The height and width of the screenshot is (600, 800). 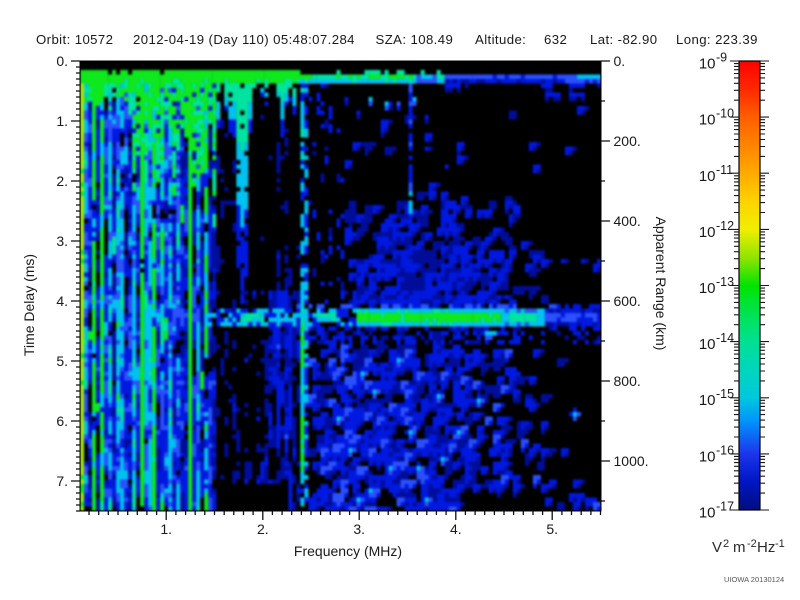 I want to click on svg-text: Hz, so click(x=766, y=547).